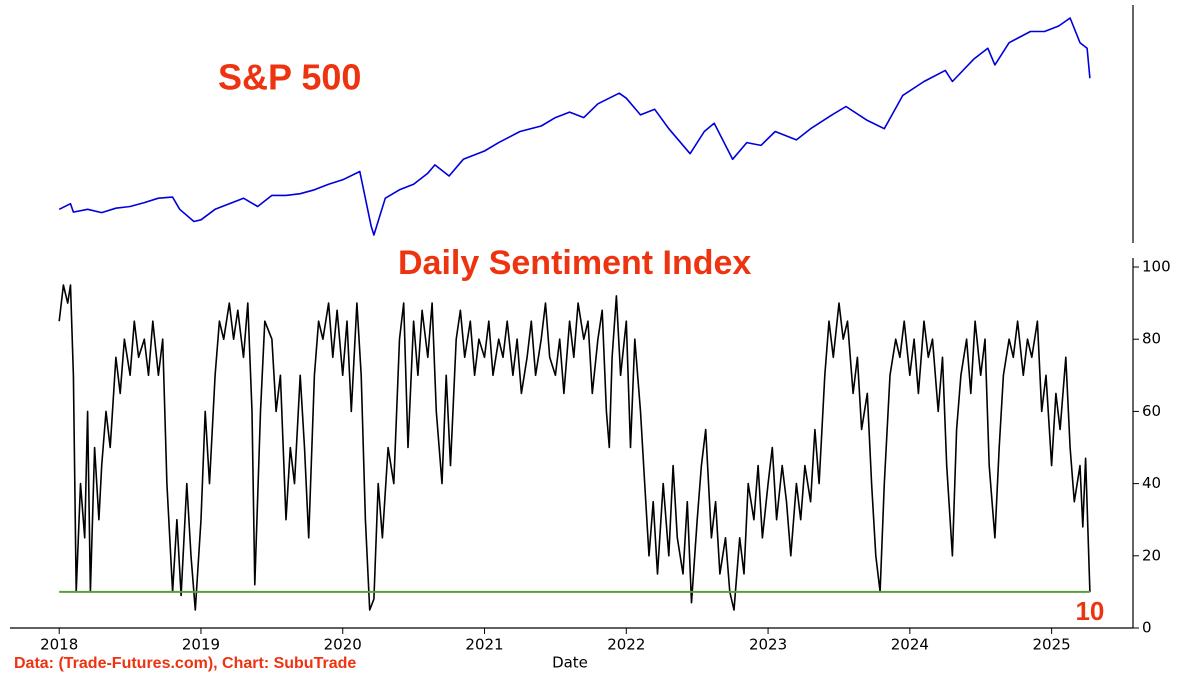  Describe the element at coordinates (570, 663) in the screenshot. I see `x-axis-label: Date` at that location.